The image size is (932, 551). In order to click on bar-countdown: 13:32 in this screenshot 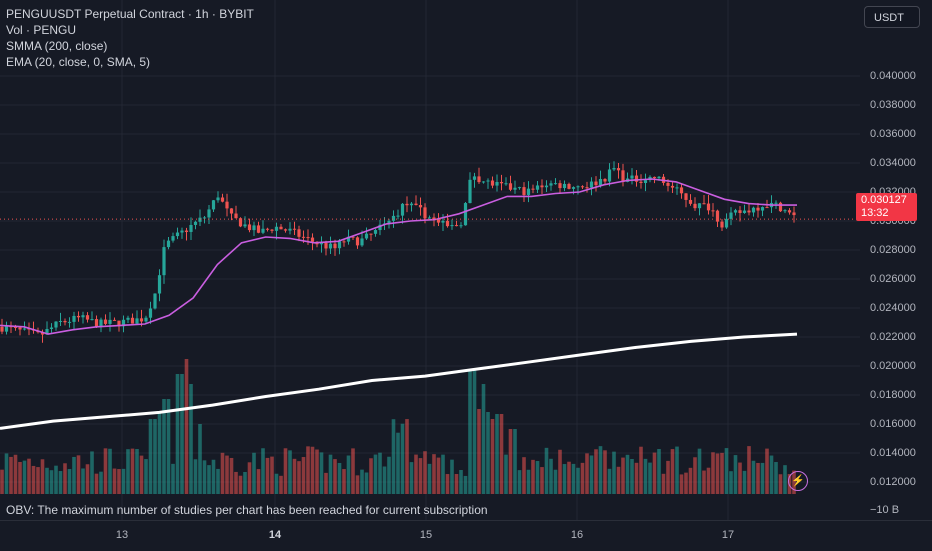, I will do `click(875, 213)`.